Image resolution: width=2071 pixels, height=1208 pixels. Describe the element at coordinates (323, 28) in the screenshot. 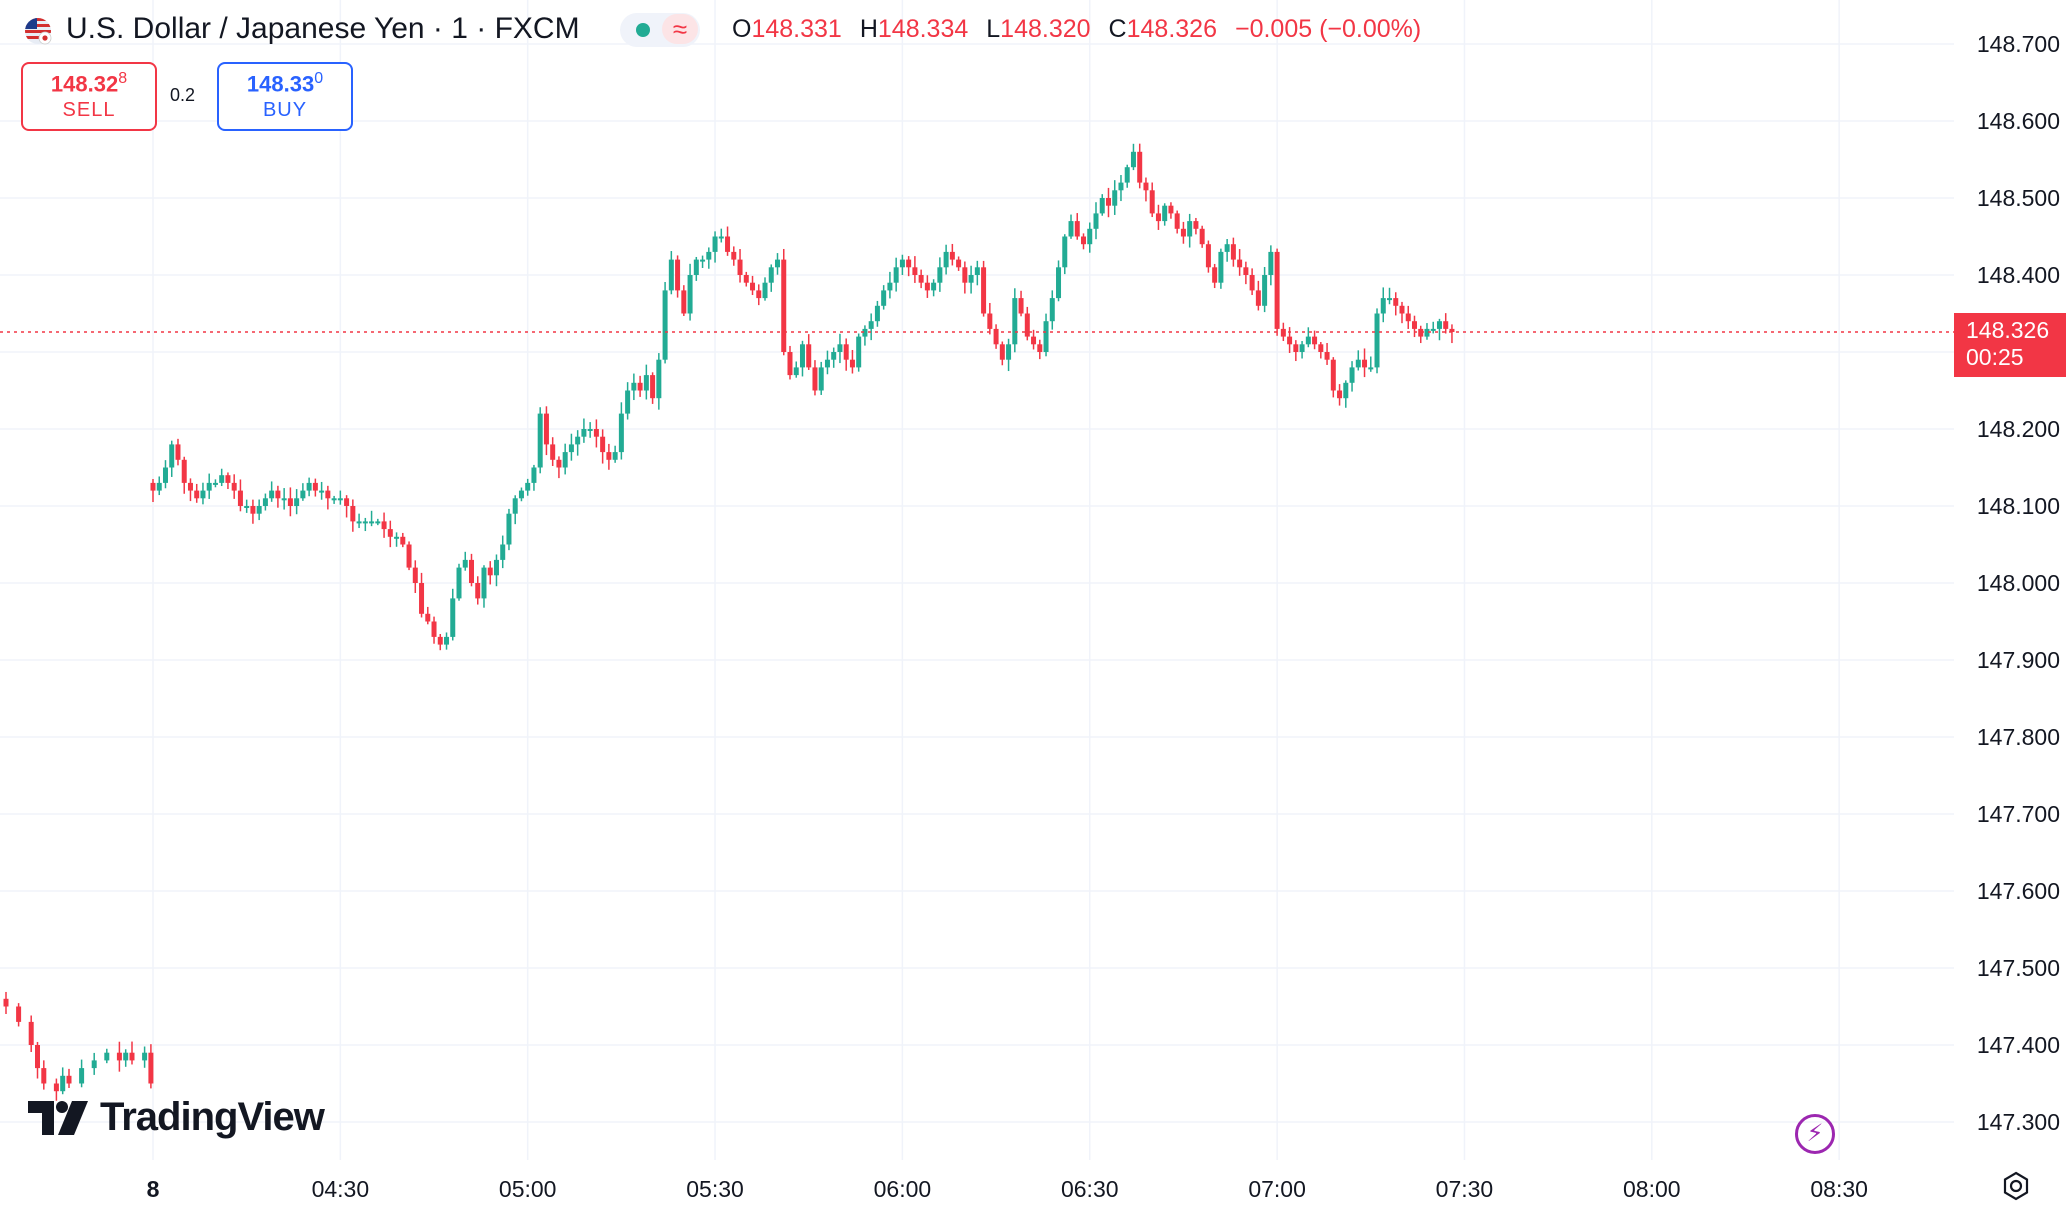

I see `symbol-title: U.S. Dollar / Japanese Yen · 1 · FXCM` at that location.